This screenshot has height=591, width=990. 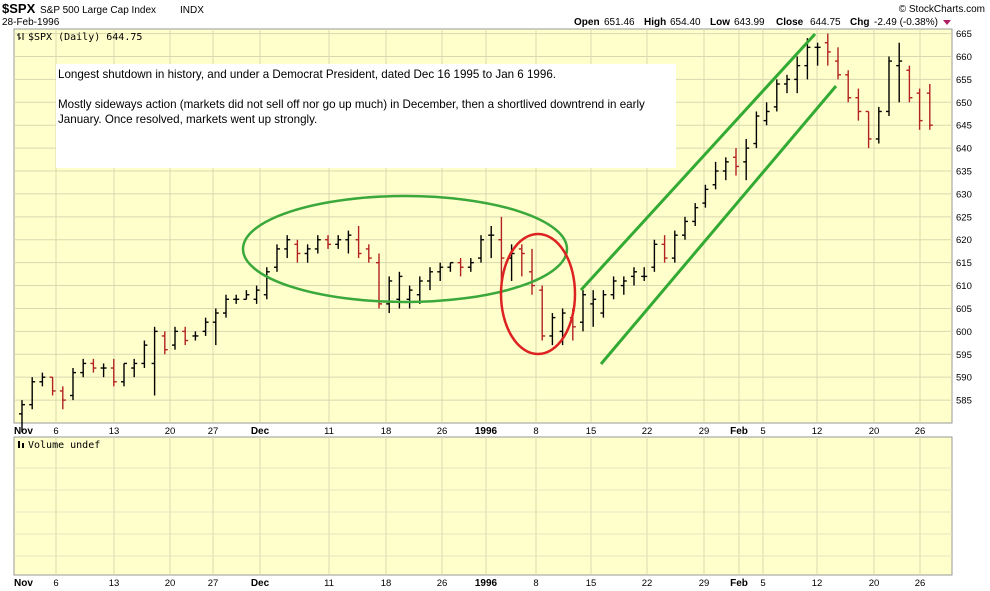 What do you see at coordinates (31, 22) in the screenshot?
I see `chart-date: 28-Feb-1996` at bounding box center [31, 22].